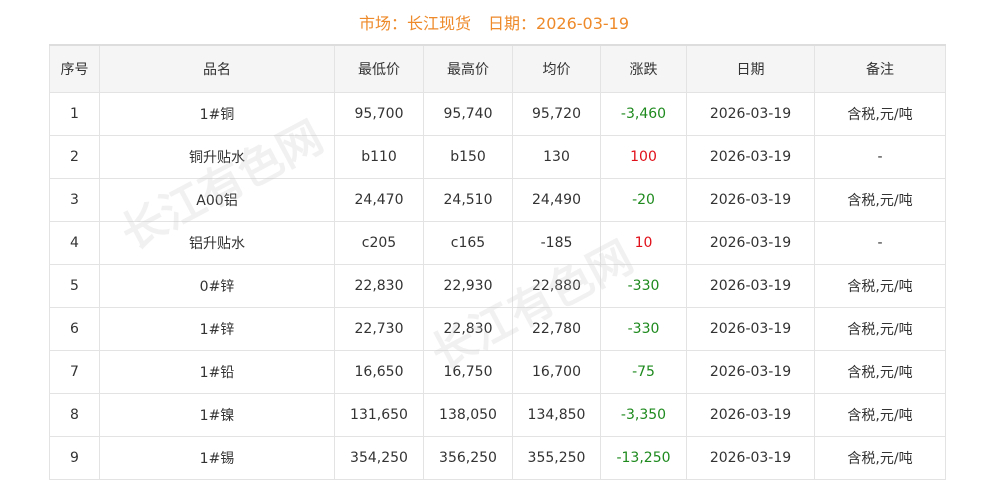  What do you see at coordinates (559, 23) in the screenshot?
I see `date-label: 日期：2026-03-19` at bounding box center [559, 23].